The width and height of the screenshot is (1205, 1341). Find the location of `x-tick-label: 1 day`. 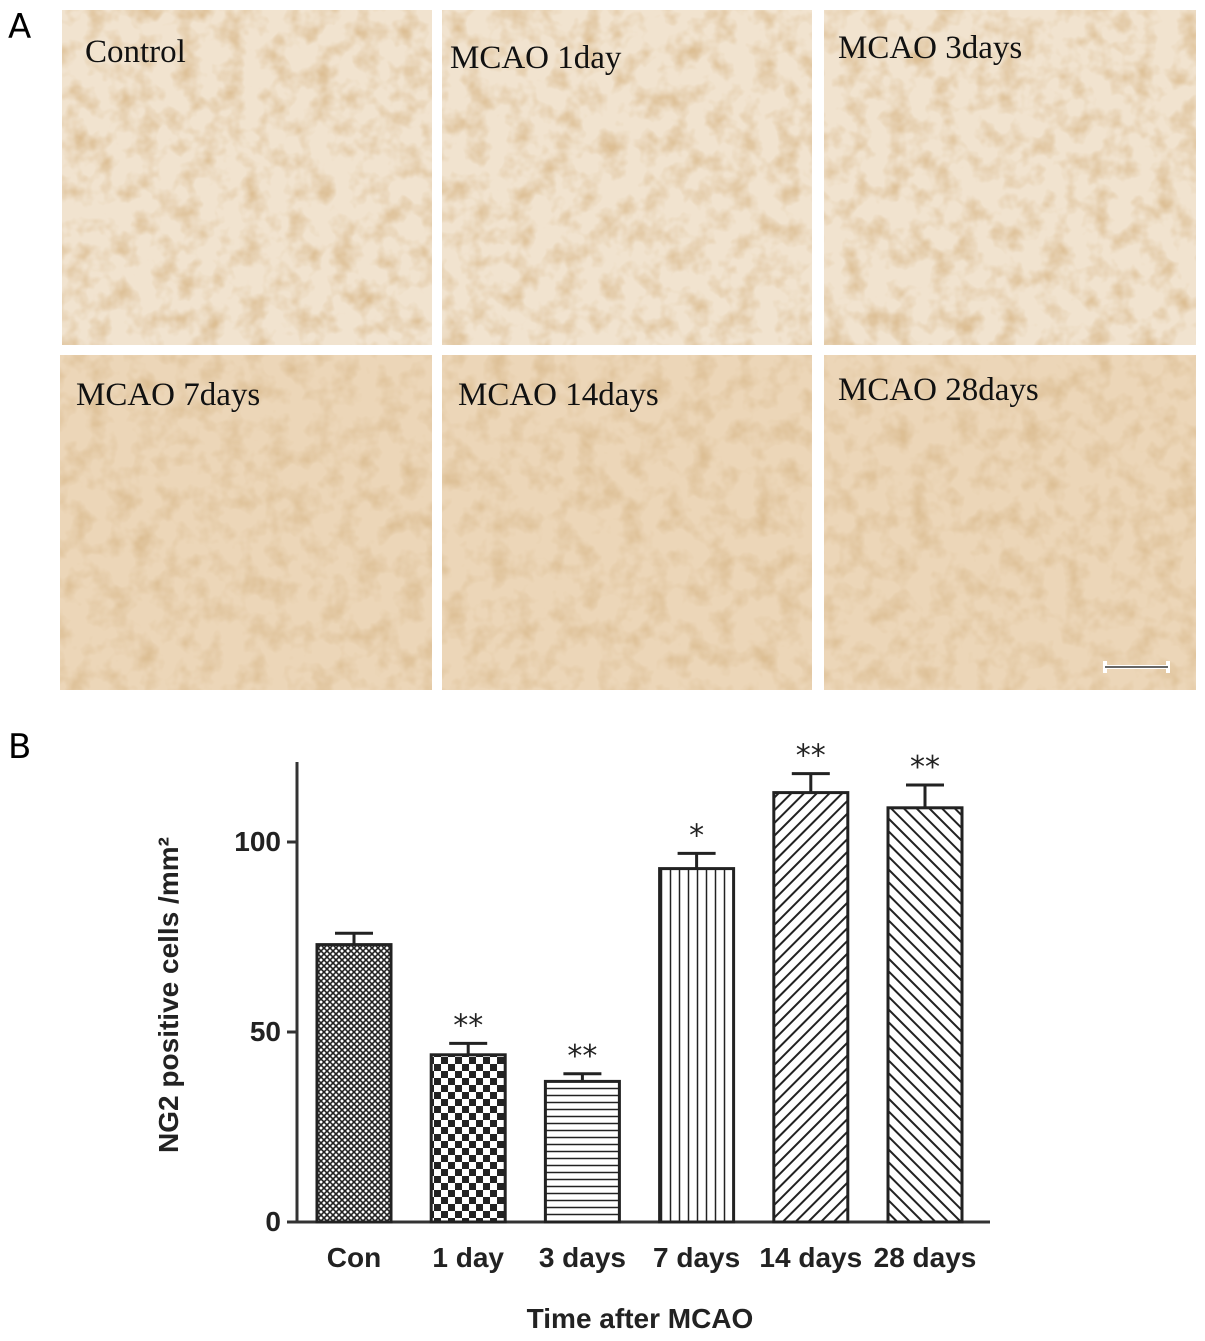

x-tick-label: 1 day is located at coordinates (468, 1257).